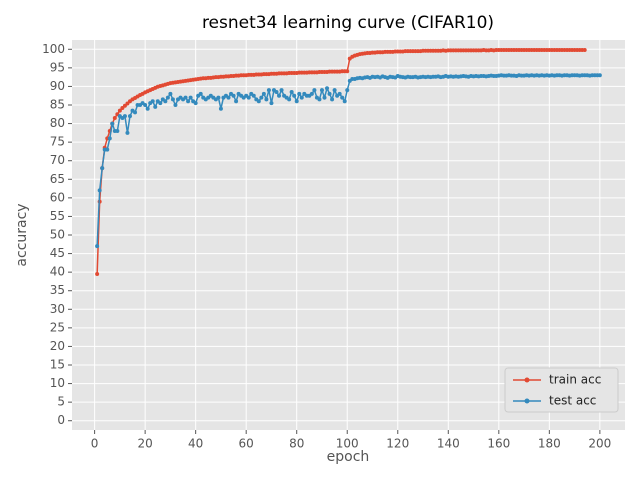 The image size is (640, 480). Describe the element at coordinates (57, 253) in the screenshot. I see `y-tick-label: 45` at that location.